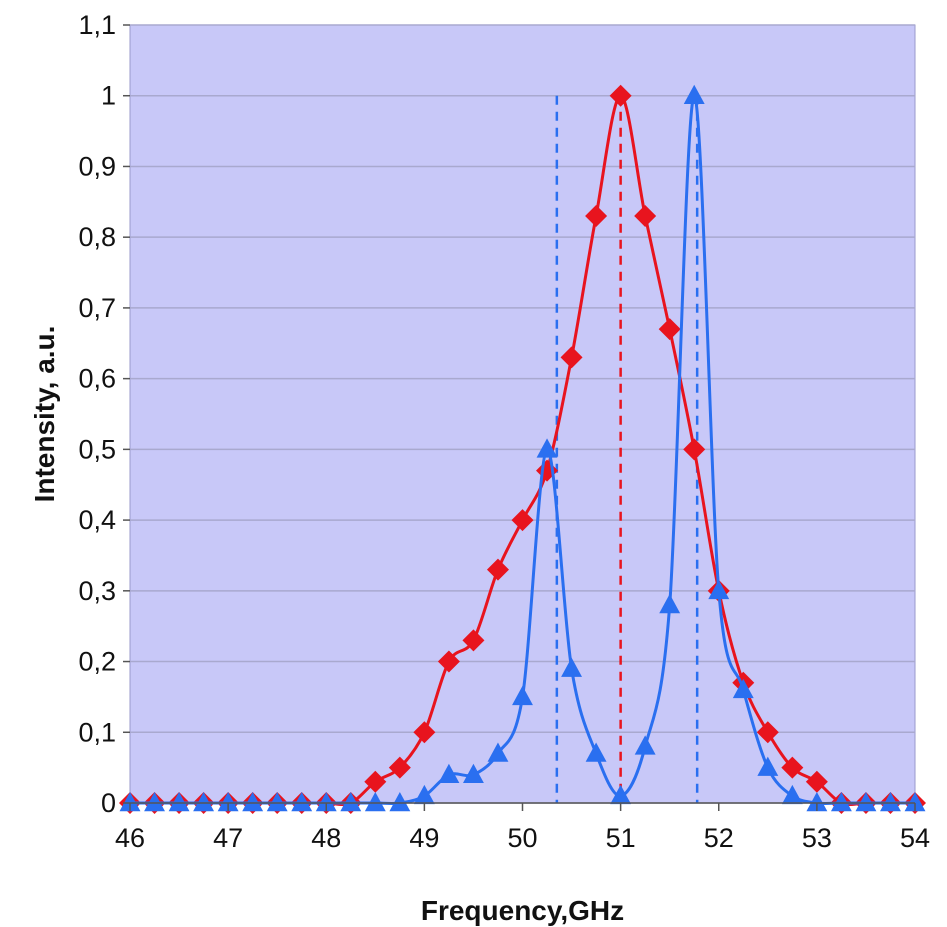 The height and width of the screenshot is (927, 947). I want to click on y-tick-label: 0,5, so click(97, 449).